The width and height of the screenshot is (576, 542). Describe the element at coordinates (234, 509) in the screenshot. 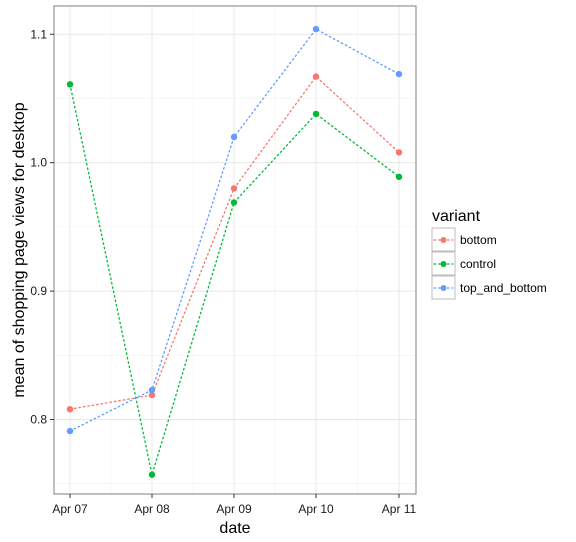

I see `x-tick-label: Apr 09` at that location.